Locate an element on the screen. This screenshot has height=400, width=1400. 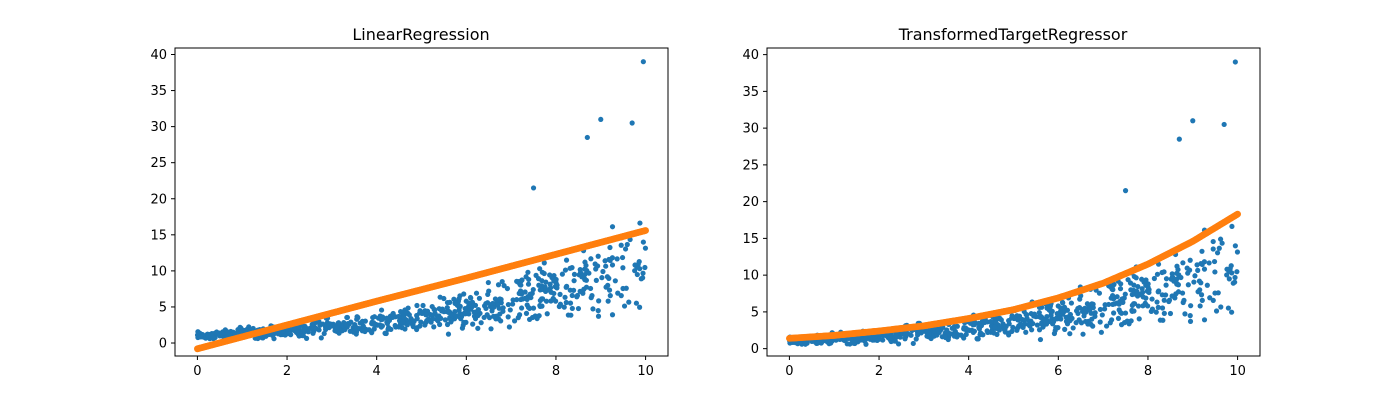
prediction-point is located at coordinates (645, 230).